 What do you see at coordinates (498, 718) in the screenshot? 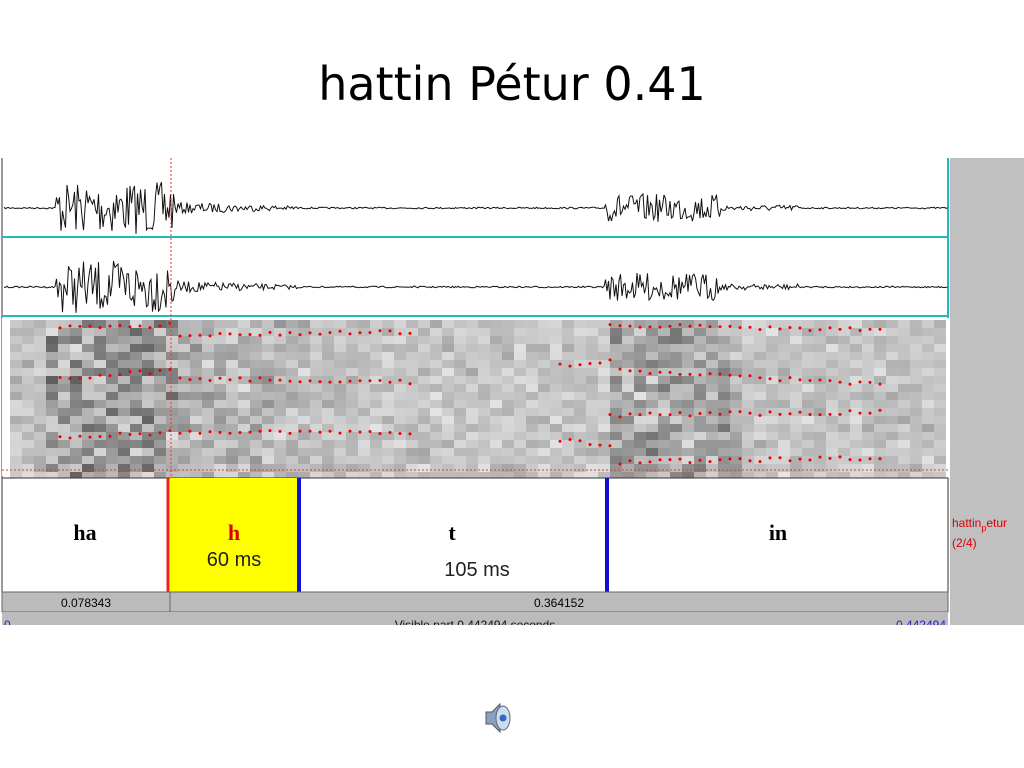
I see `speaker-icon` at bounding box center [498, 718].